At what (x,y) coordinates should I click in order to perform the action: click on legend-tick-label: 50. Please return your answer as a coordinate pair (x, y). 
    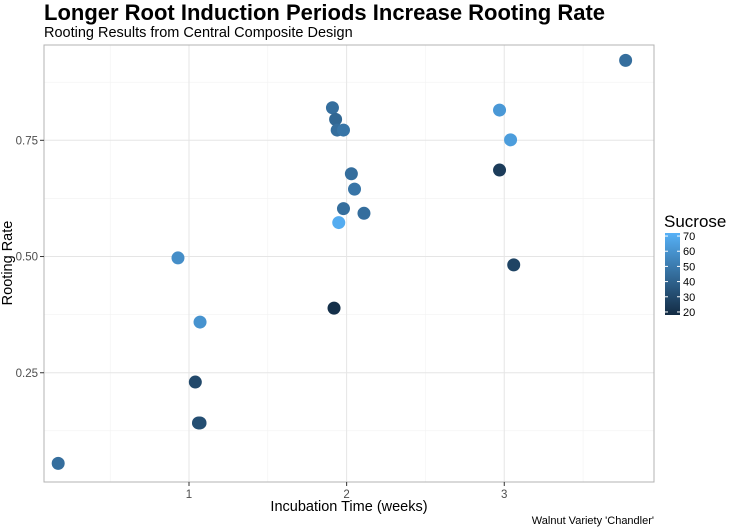
    Looking at the image, I should click on (689, 267).